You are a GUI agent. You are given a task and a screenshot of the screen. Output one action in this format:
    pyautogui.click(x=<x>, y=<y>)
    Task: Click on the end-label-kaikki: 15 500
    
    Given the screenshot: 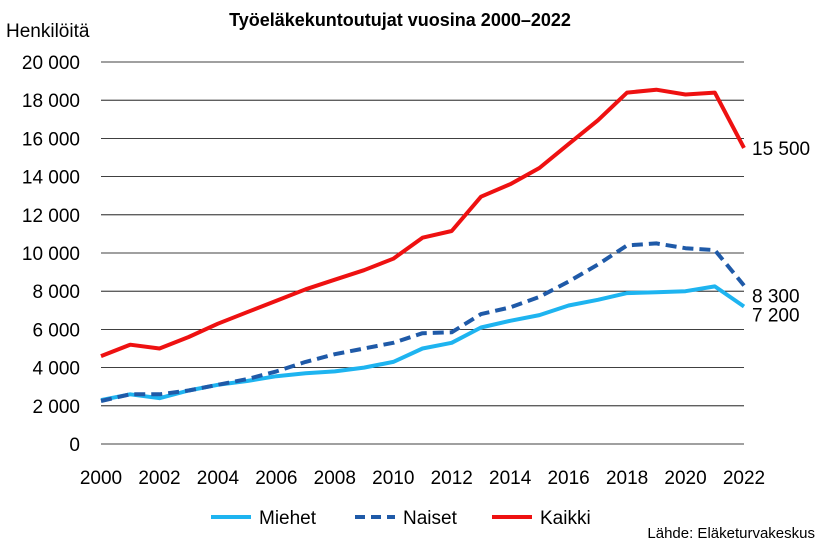 What is the action you would take?
    pyautogui.click(x=781, y=149)
    